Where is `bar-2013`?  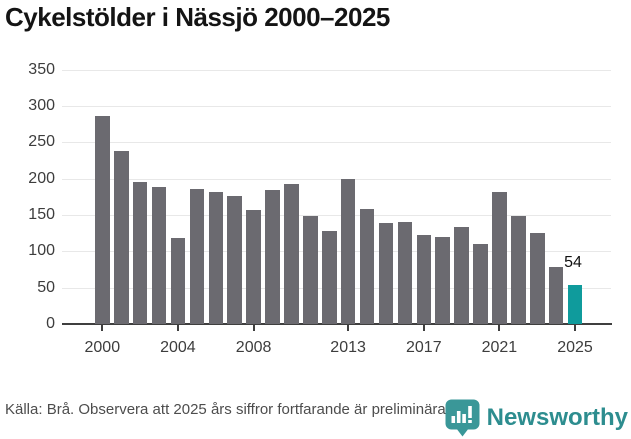
bar-2013 is located at coordinates (348, 251).